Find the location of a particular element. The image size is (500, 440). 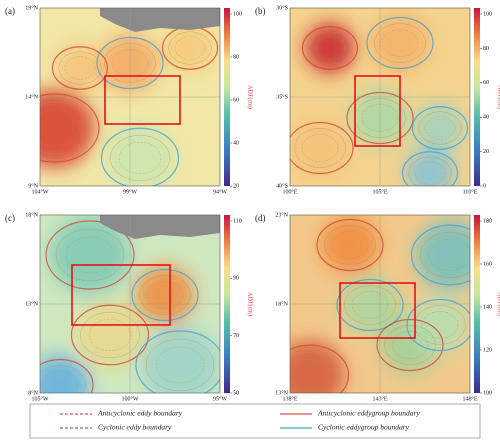

lat-label: 40°S is located at coordinates (282, 185).